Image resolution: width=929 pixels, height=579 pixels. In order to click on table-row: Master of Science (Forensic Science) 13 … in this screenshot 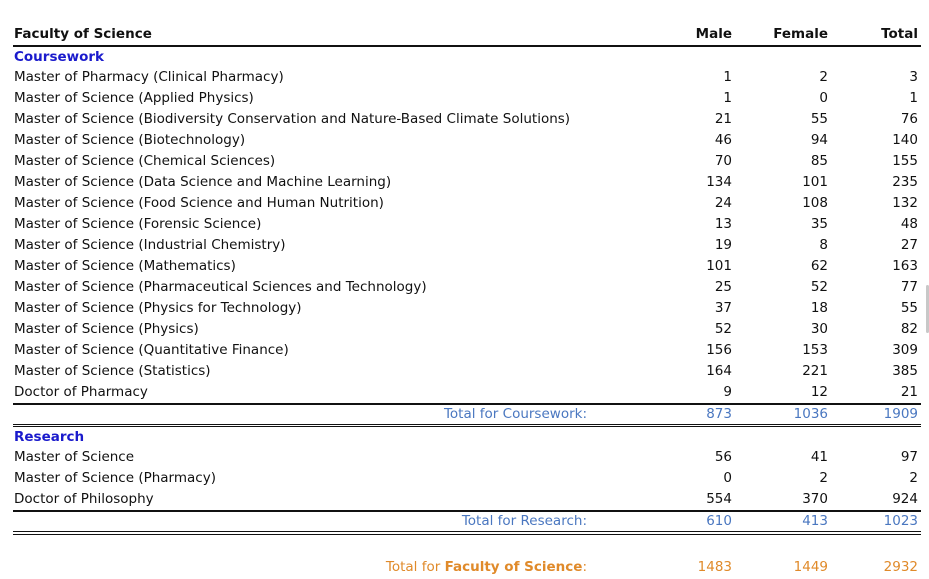, I will do `click(467, 224)`.